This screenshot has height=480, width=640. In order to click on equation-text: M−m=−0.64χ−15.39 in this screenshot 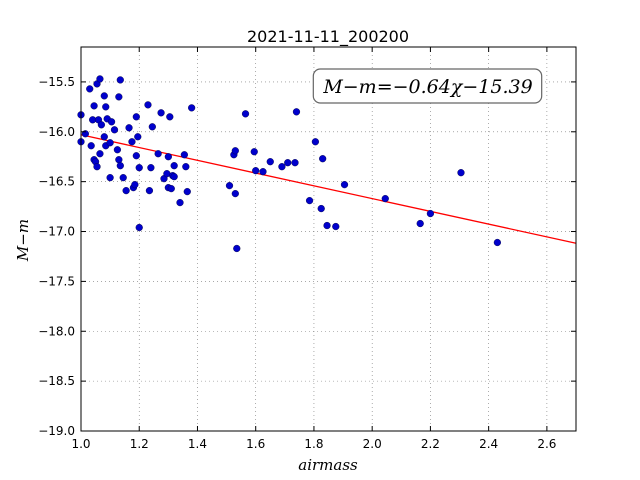, I will do `click(427, 87)`.